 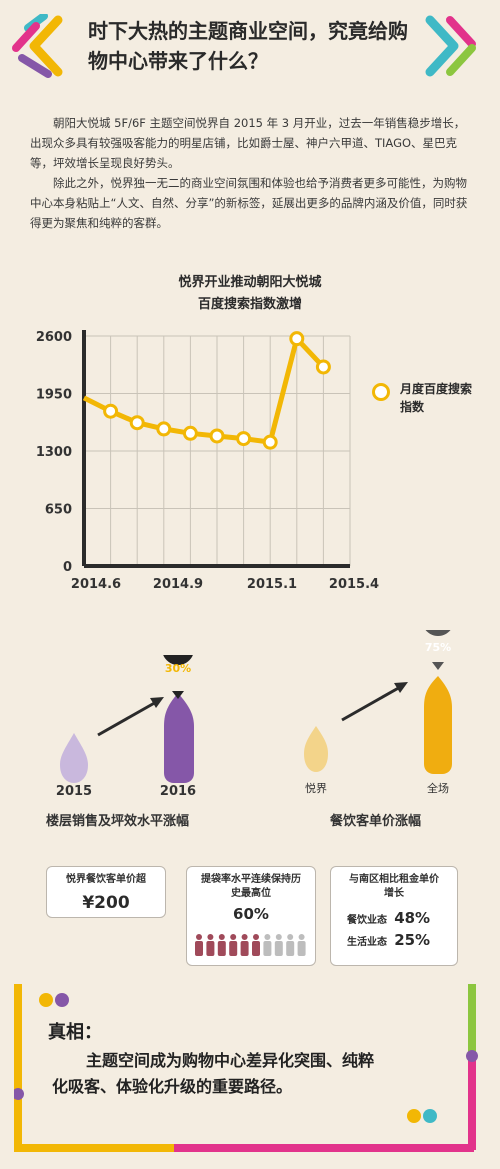 What do you see at coordinates (367, 920) in the screenshot?
I see `rent-row1-label: 餐饮业态` at bounding box center [367, 920].